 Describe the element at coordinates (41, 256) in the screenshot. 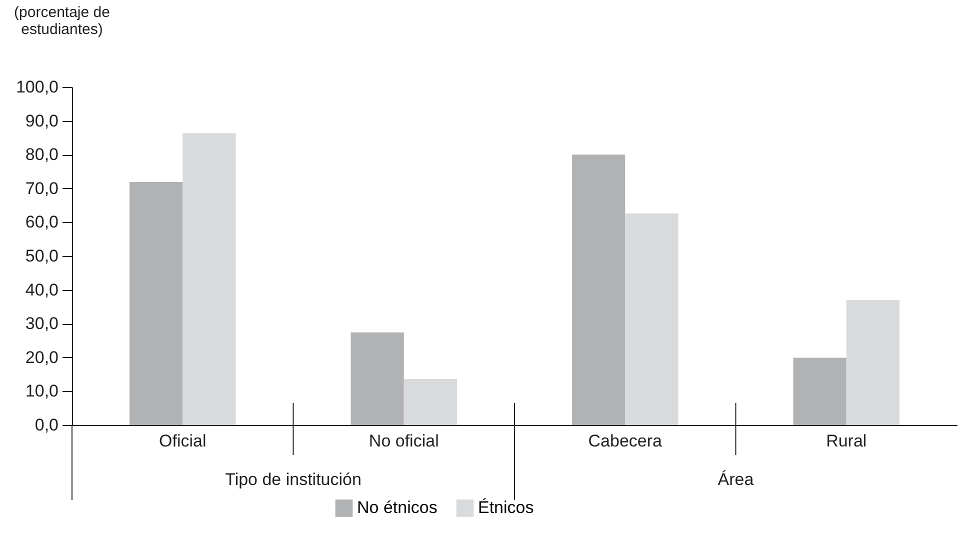

I see `y-tick-label: 50,0` at that location.